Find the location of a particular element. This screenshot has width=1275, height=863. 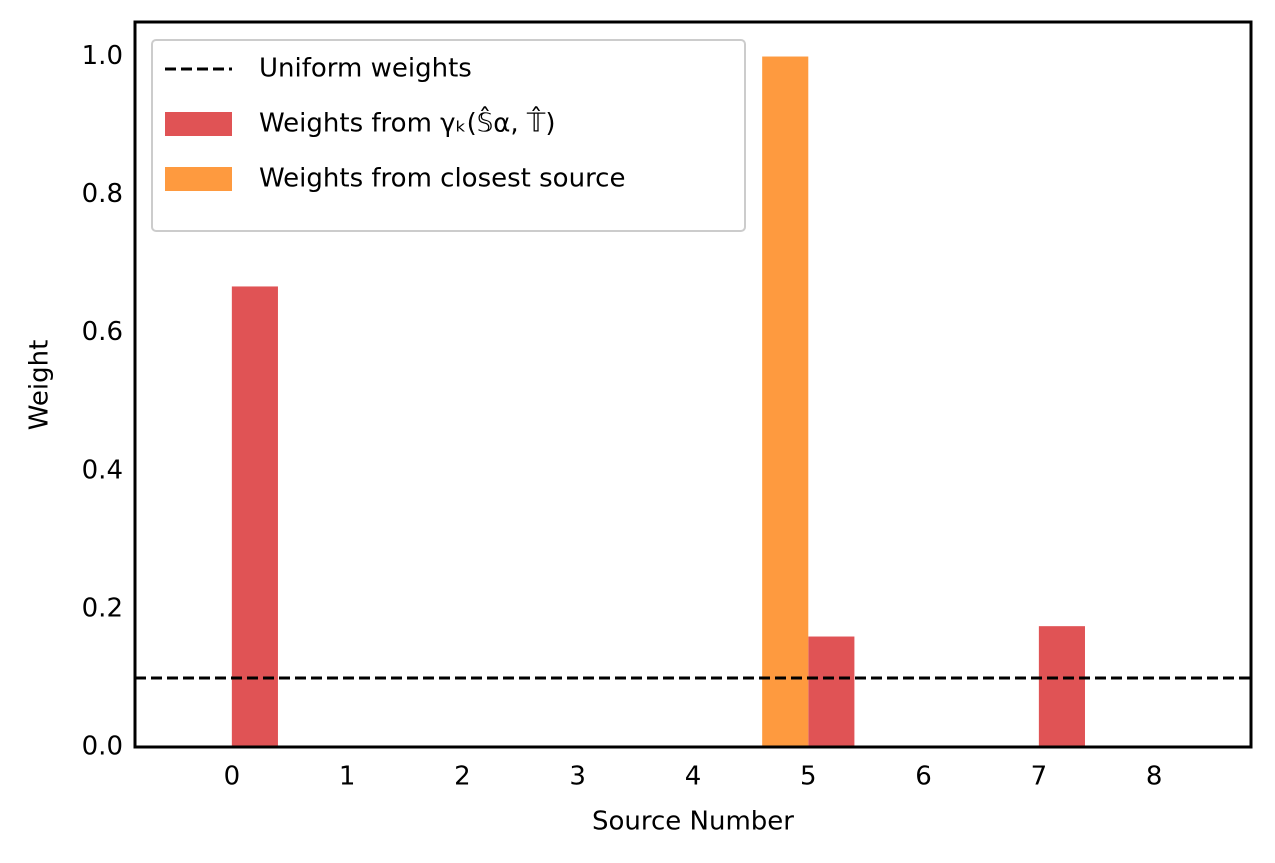

x-tick-label: 7 is located at coordinates (1039, 777).